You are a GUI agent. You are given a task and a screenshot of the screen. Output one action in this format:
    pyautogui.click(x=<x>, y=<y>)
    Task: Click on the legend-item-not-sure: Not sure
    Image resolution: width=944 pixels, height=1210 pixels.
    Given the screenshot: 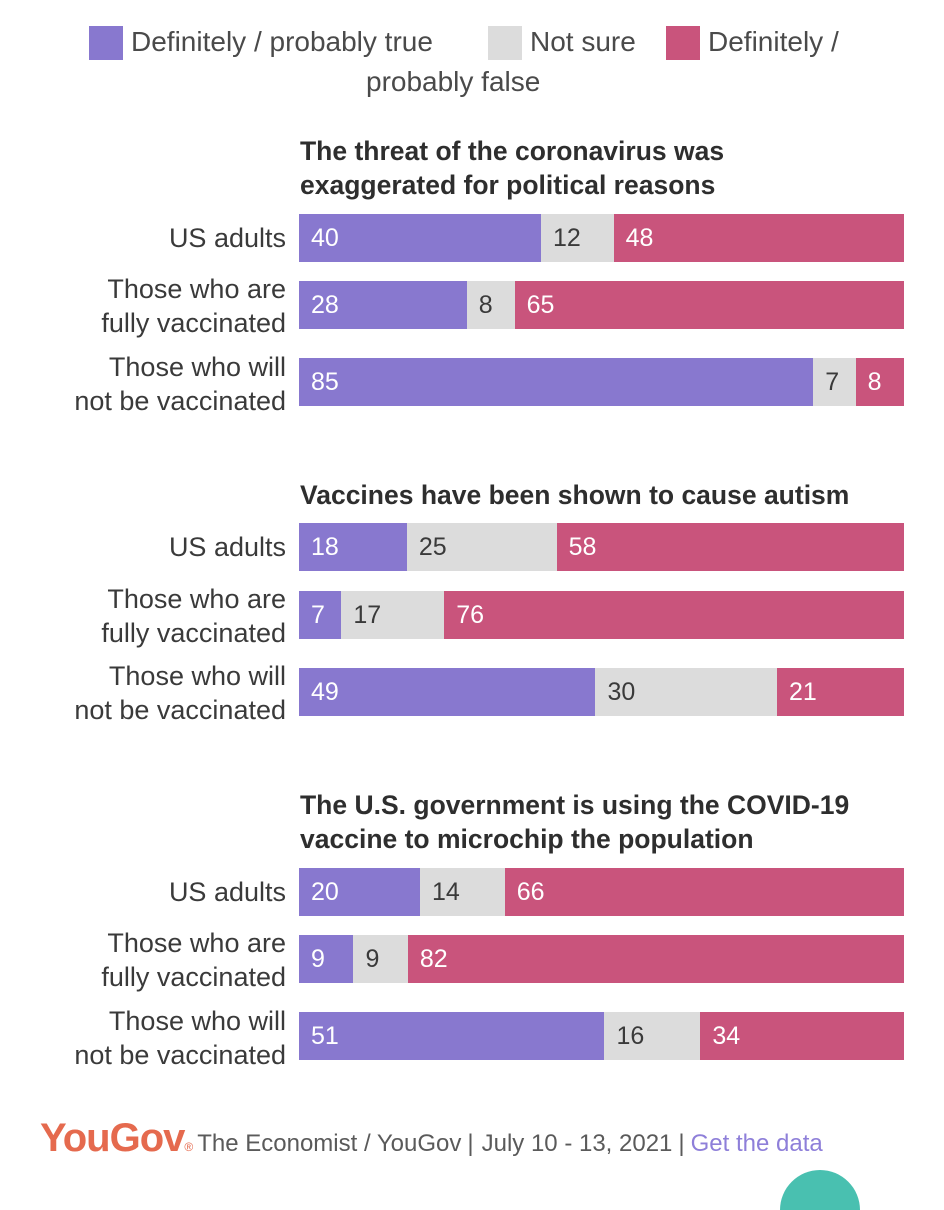 What is the action you would take?
    pyautogui.click(x=562, y=44)
    